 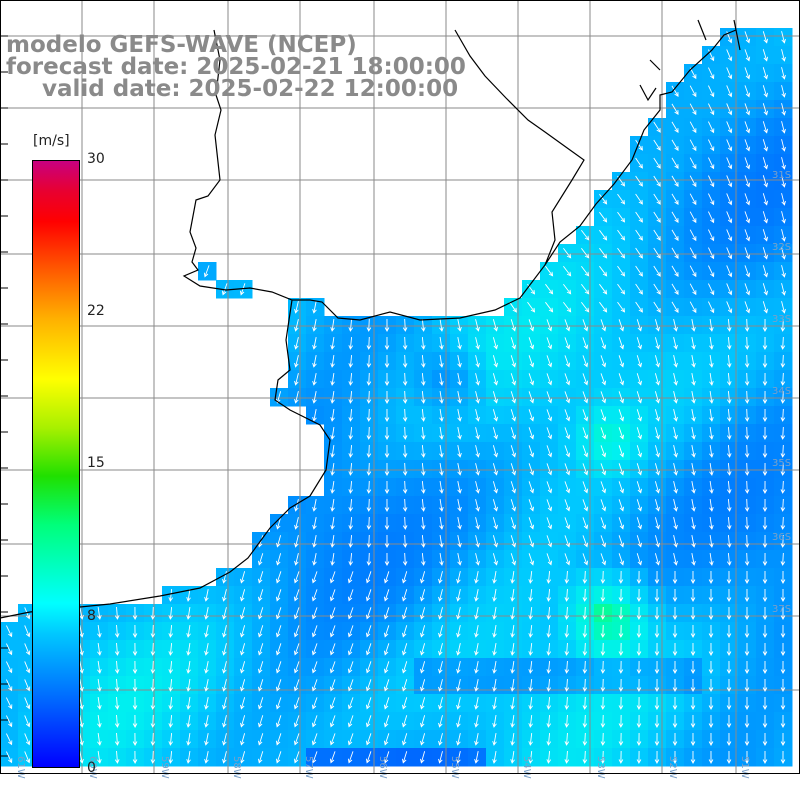 I want to click on lon-label: 57W, so click(x=308, y=767).